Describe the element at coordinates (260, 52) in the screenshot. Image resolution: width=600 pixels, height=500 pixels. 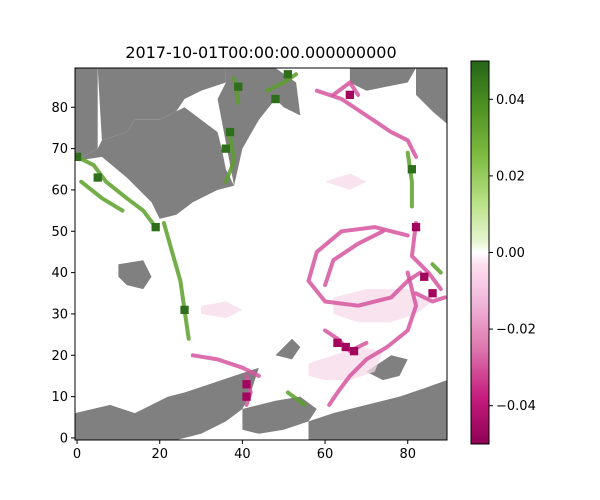
I see `chart-title: 2017-10-01T00:00:00.000000000` at that location.